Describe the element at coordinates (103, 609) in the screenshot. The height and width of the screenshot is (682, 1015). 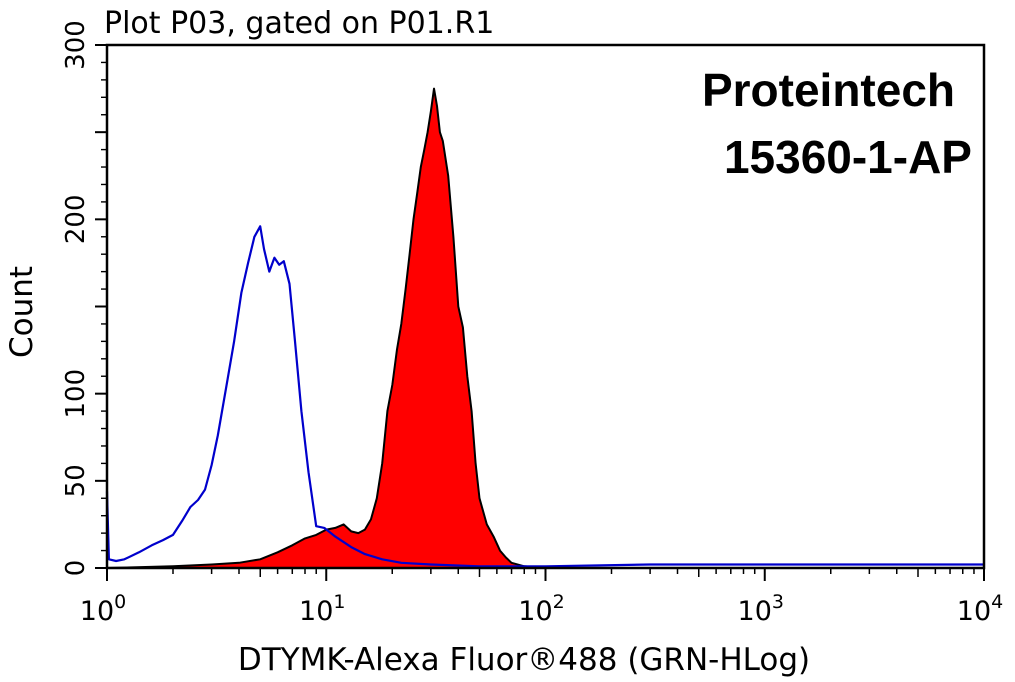
I see `x-tick-label: 10⁰` at that location.